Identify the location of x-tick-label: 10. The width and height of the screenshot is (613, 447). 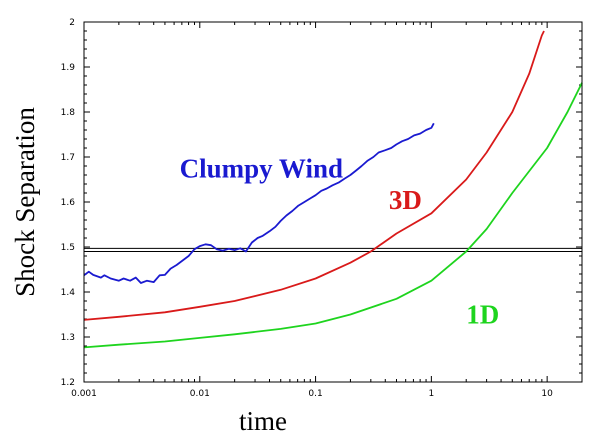
(547, 394).